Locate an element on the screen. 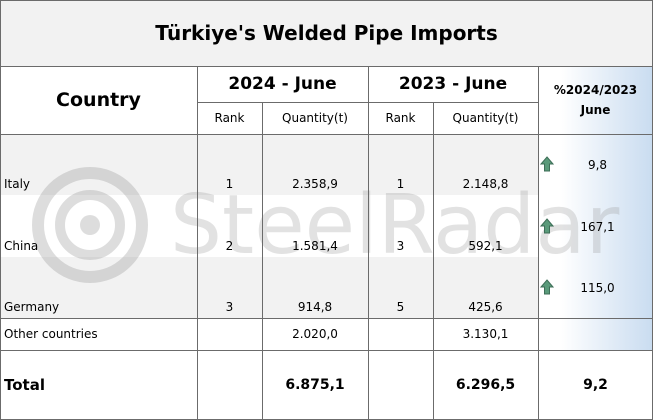 The image size is (653, 420). change: 115,0 is located at coordinates (597, 288).